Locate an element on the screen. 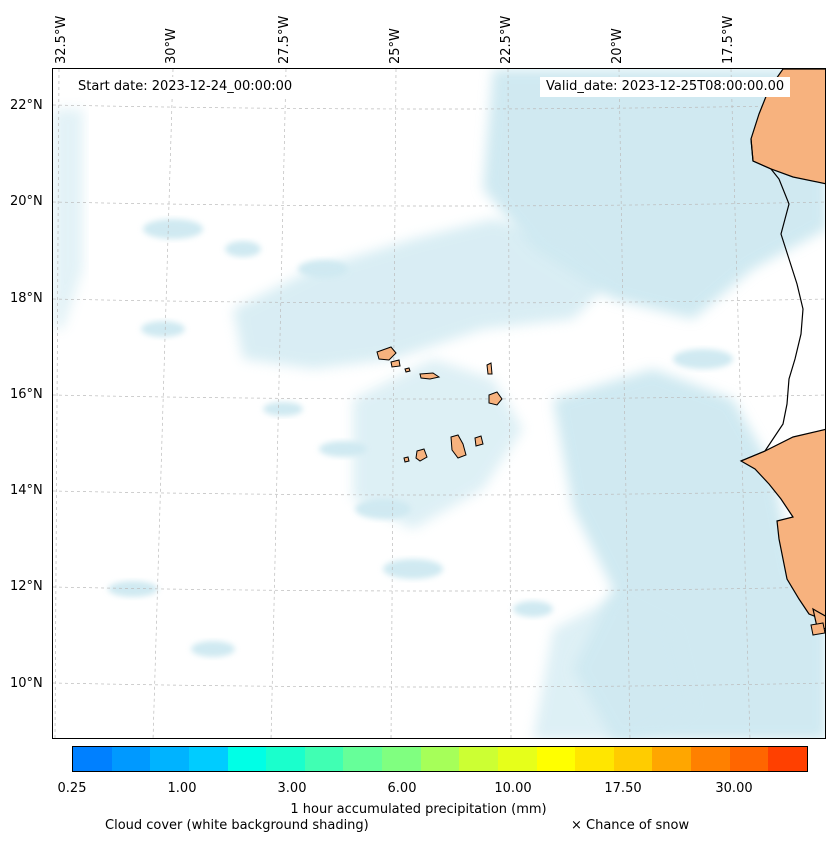 This screenshot has width=837, height=844. lon-label-20w: 20°W is located at coordinates (617, 46).